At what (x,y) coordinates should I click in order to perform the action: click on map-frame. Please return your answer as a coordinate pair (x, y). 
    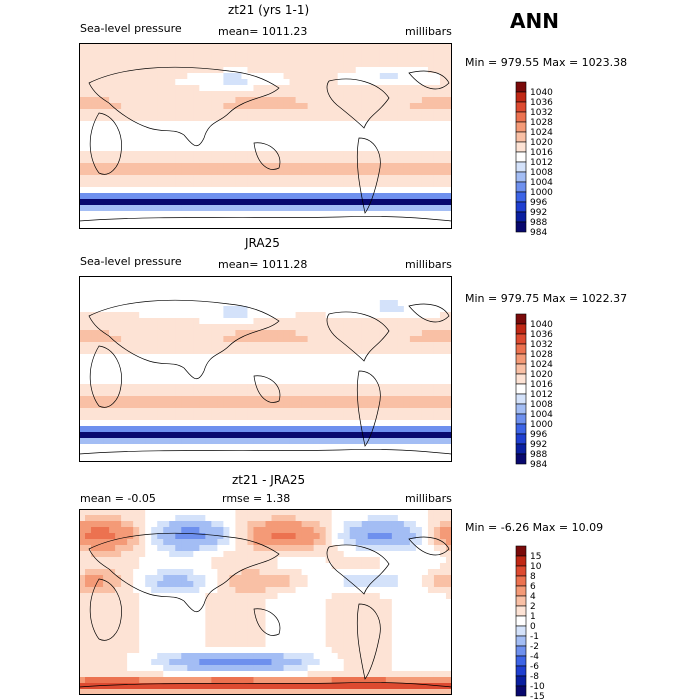
    Looking at the image, I should click on (265, 369).